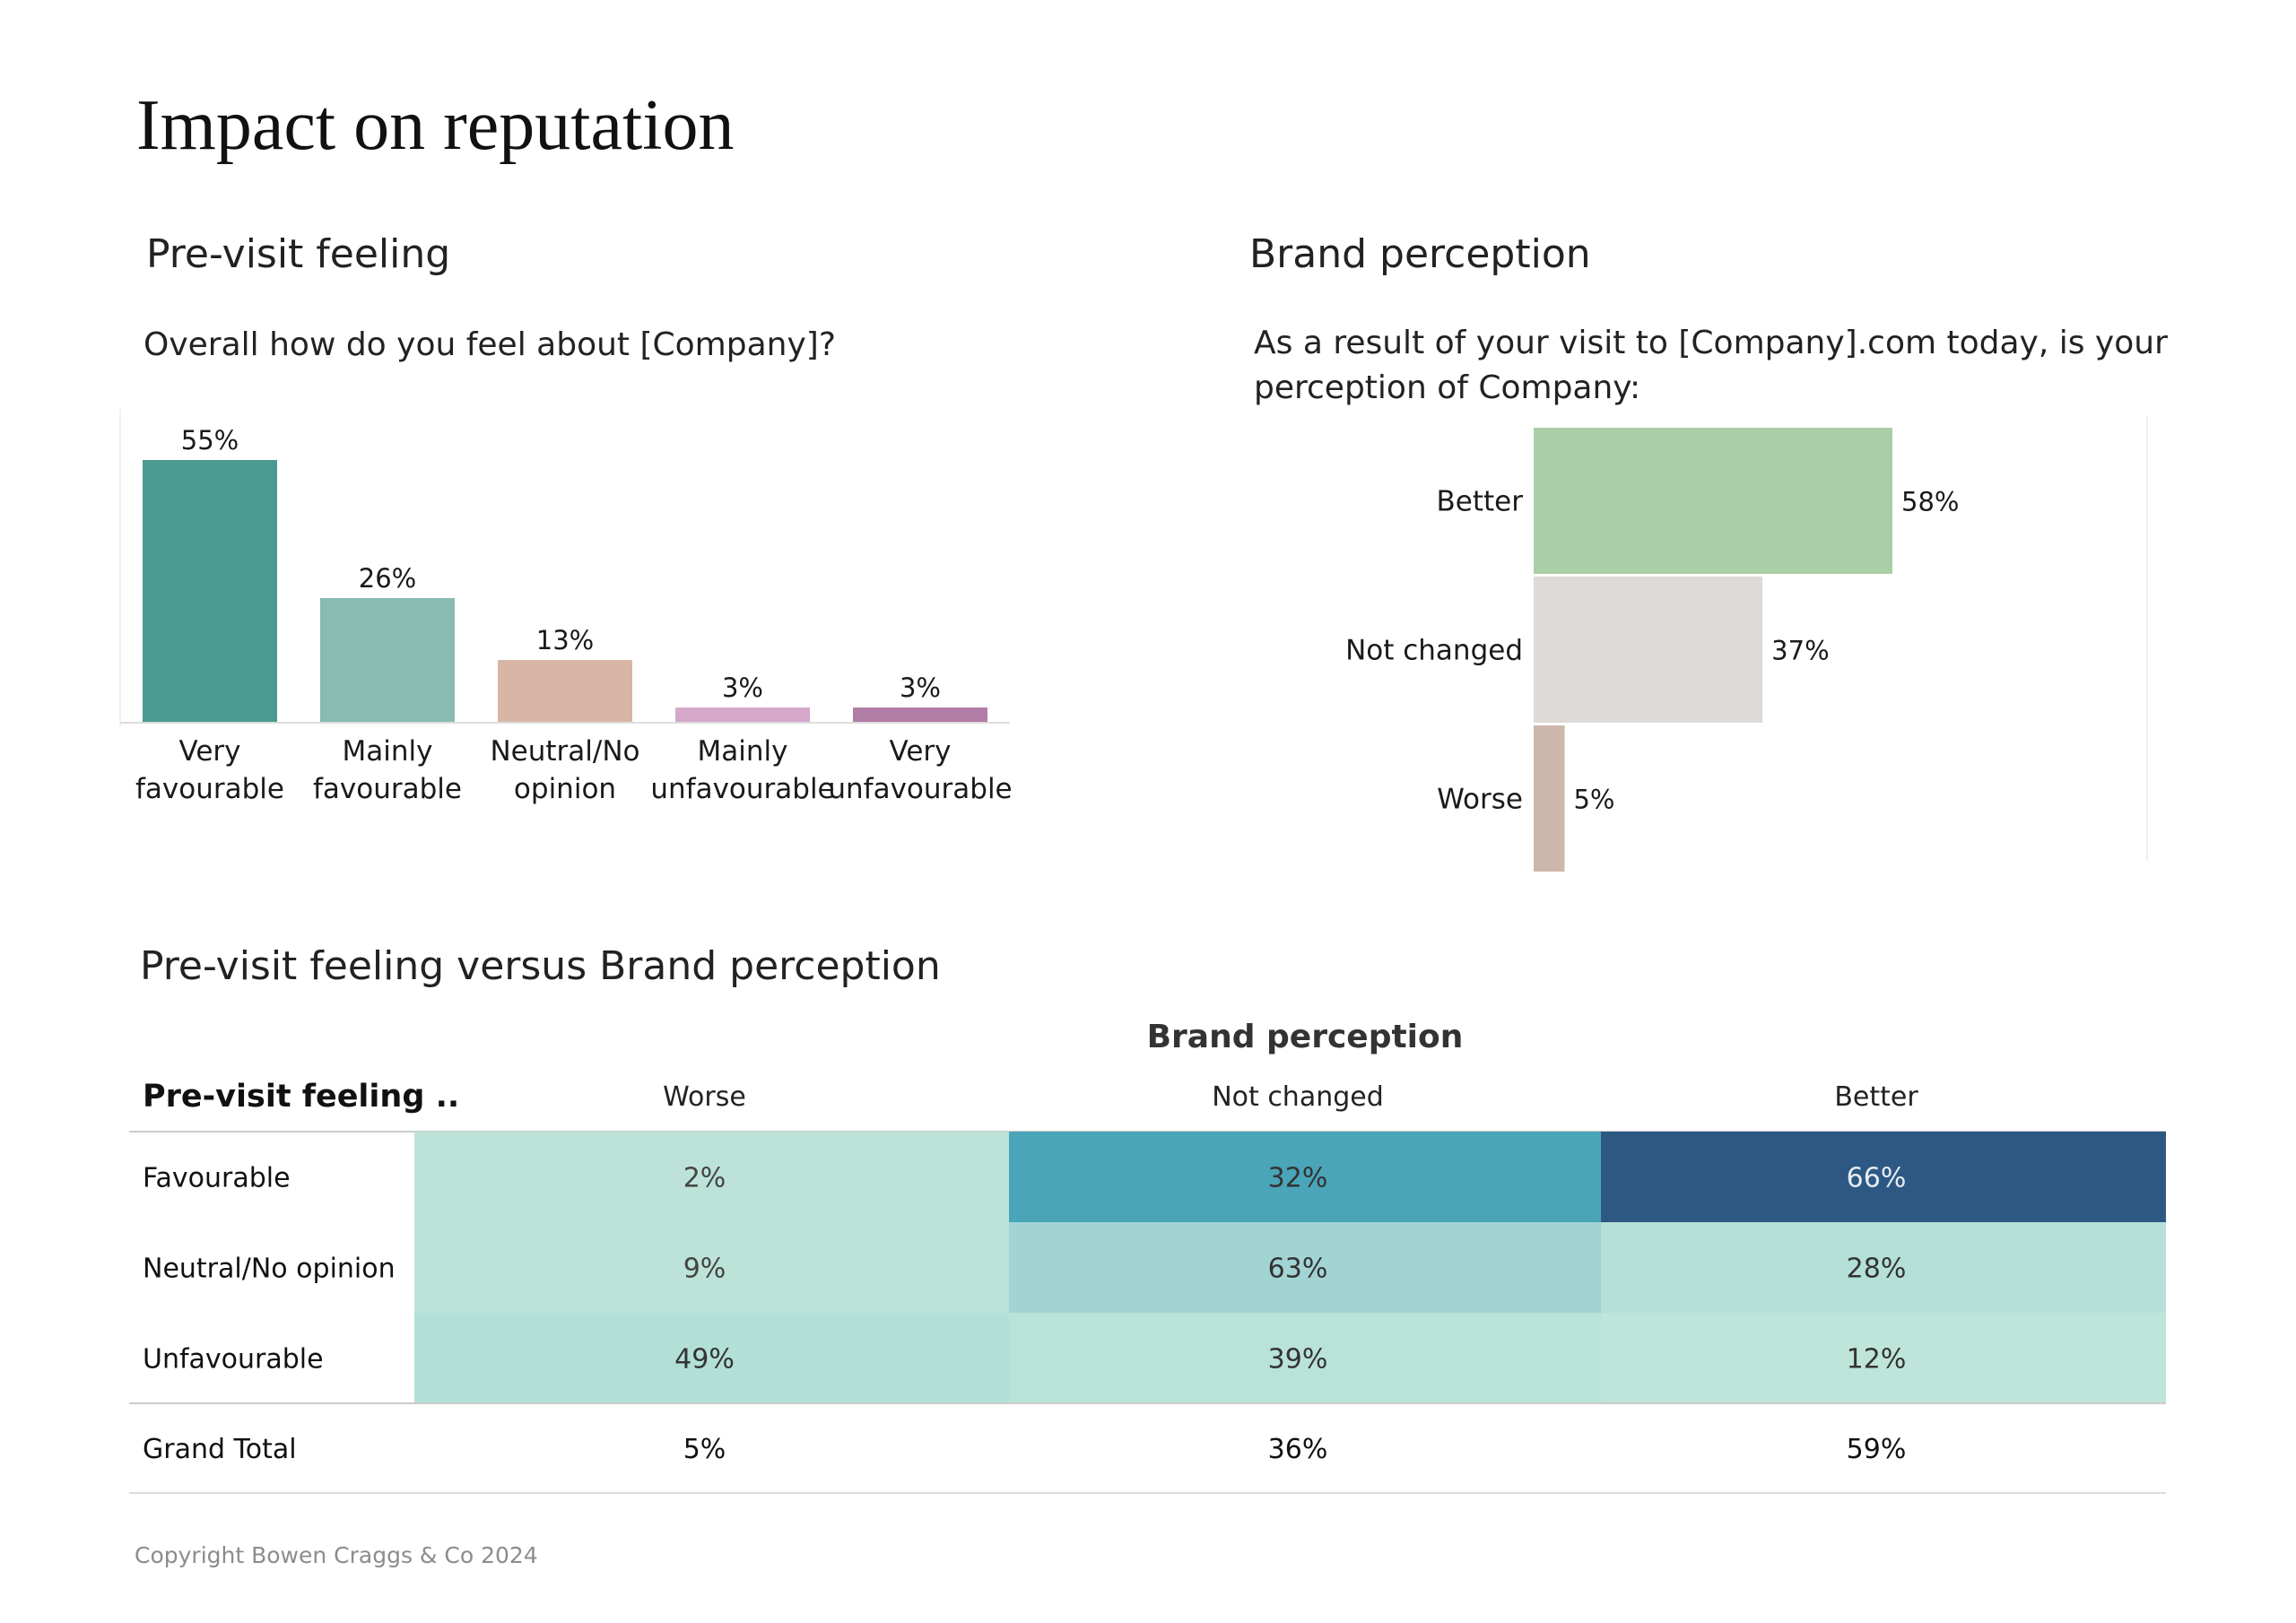 This screenshot has height=1623, width=2296. I want to click on brand-perception-bar-chart: Better 58% Not changed 37% Worse 5%, so click(1746, 644).